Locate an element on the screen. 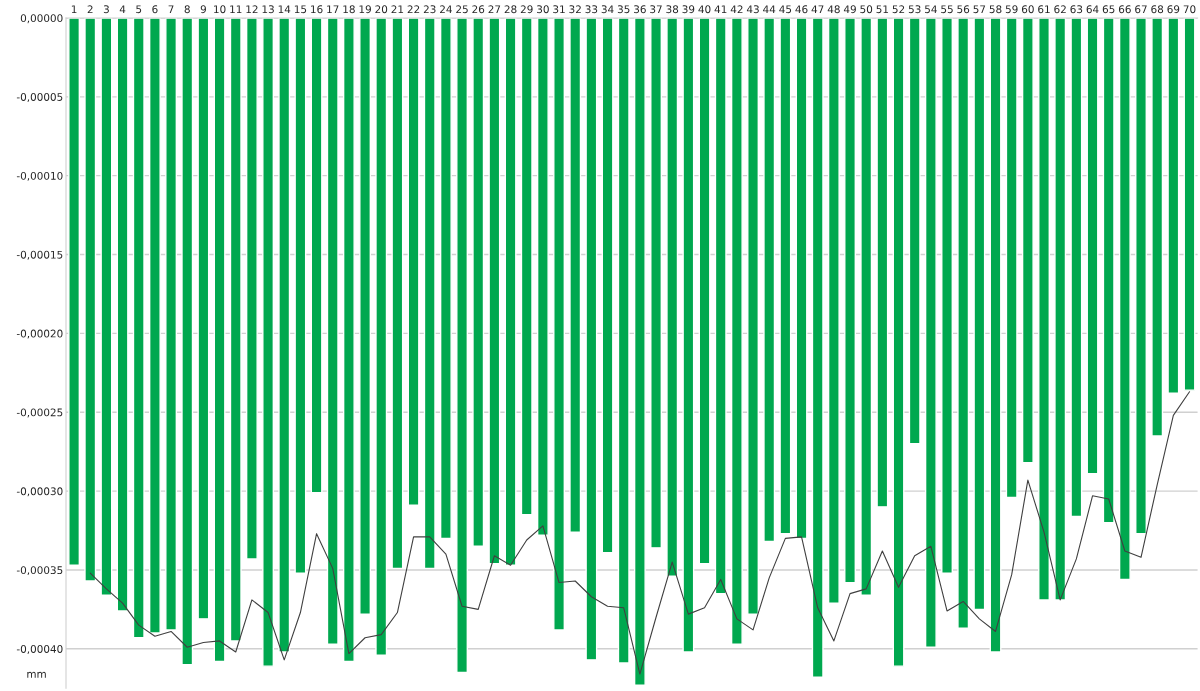 The width and height of the screenshot is (1200, 691). x-tick-label: 47 is located at coordinates (817, 9).